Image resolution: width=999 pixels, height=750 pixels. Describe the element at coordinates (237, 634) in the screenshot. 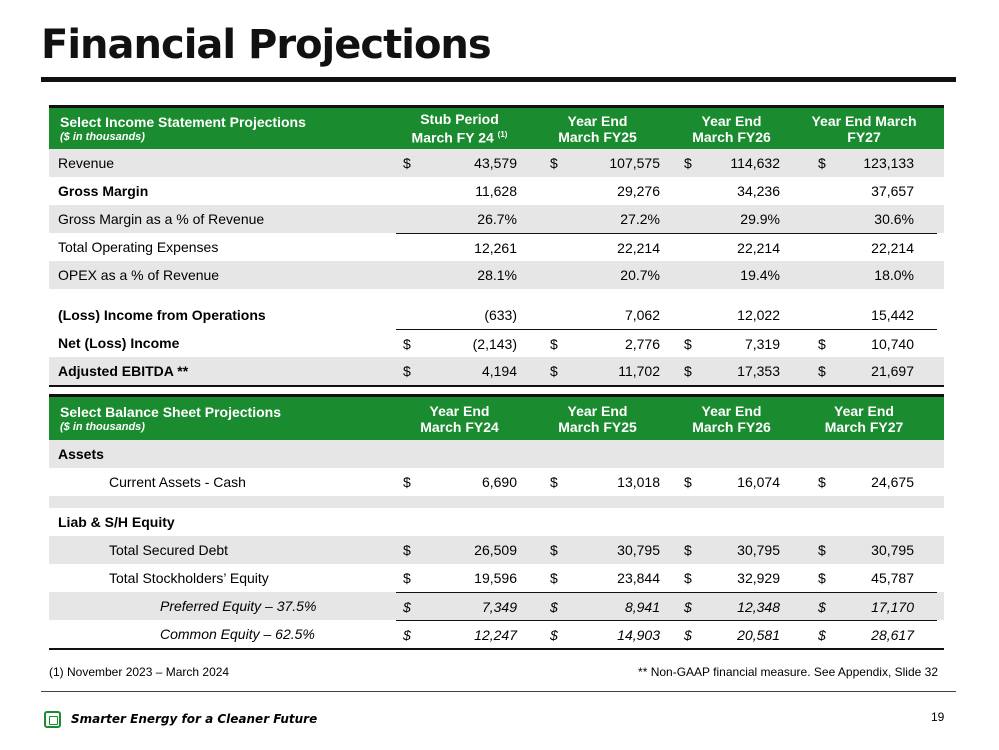

I see `row-label: Common Equity – 62.5%` at that location.